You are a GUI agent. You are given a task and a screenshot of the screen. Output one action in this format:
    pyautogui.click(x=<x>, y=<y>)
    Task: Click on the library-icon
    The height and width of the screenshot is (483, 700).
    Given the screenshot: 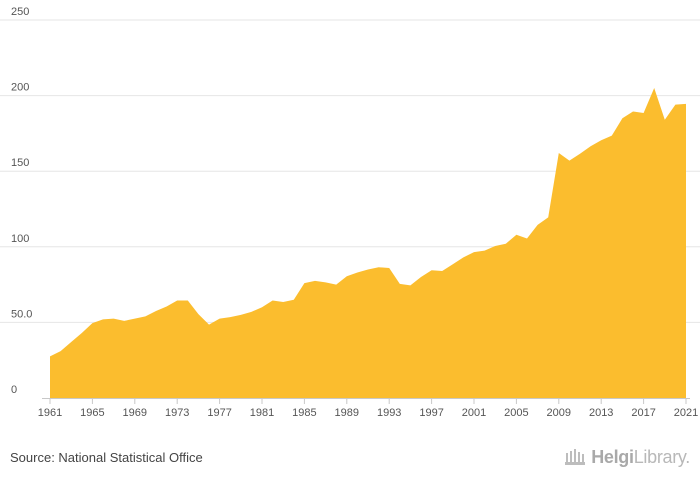 What is the action you would take?
    pyautogui.click(x=575, y=457)
    